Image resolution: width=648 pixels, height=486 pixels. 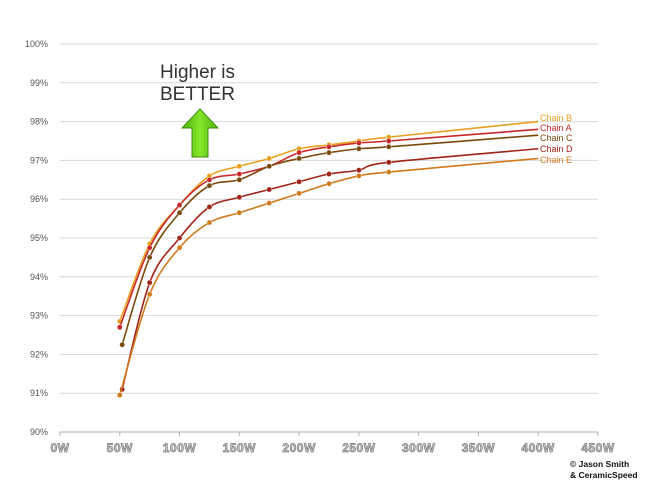 I want to click on y-tick-label: 96%, so click(x=39, y=199).